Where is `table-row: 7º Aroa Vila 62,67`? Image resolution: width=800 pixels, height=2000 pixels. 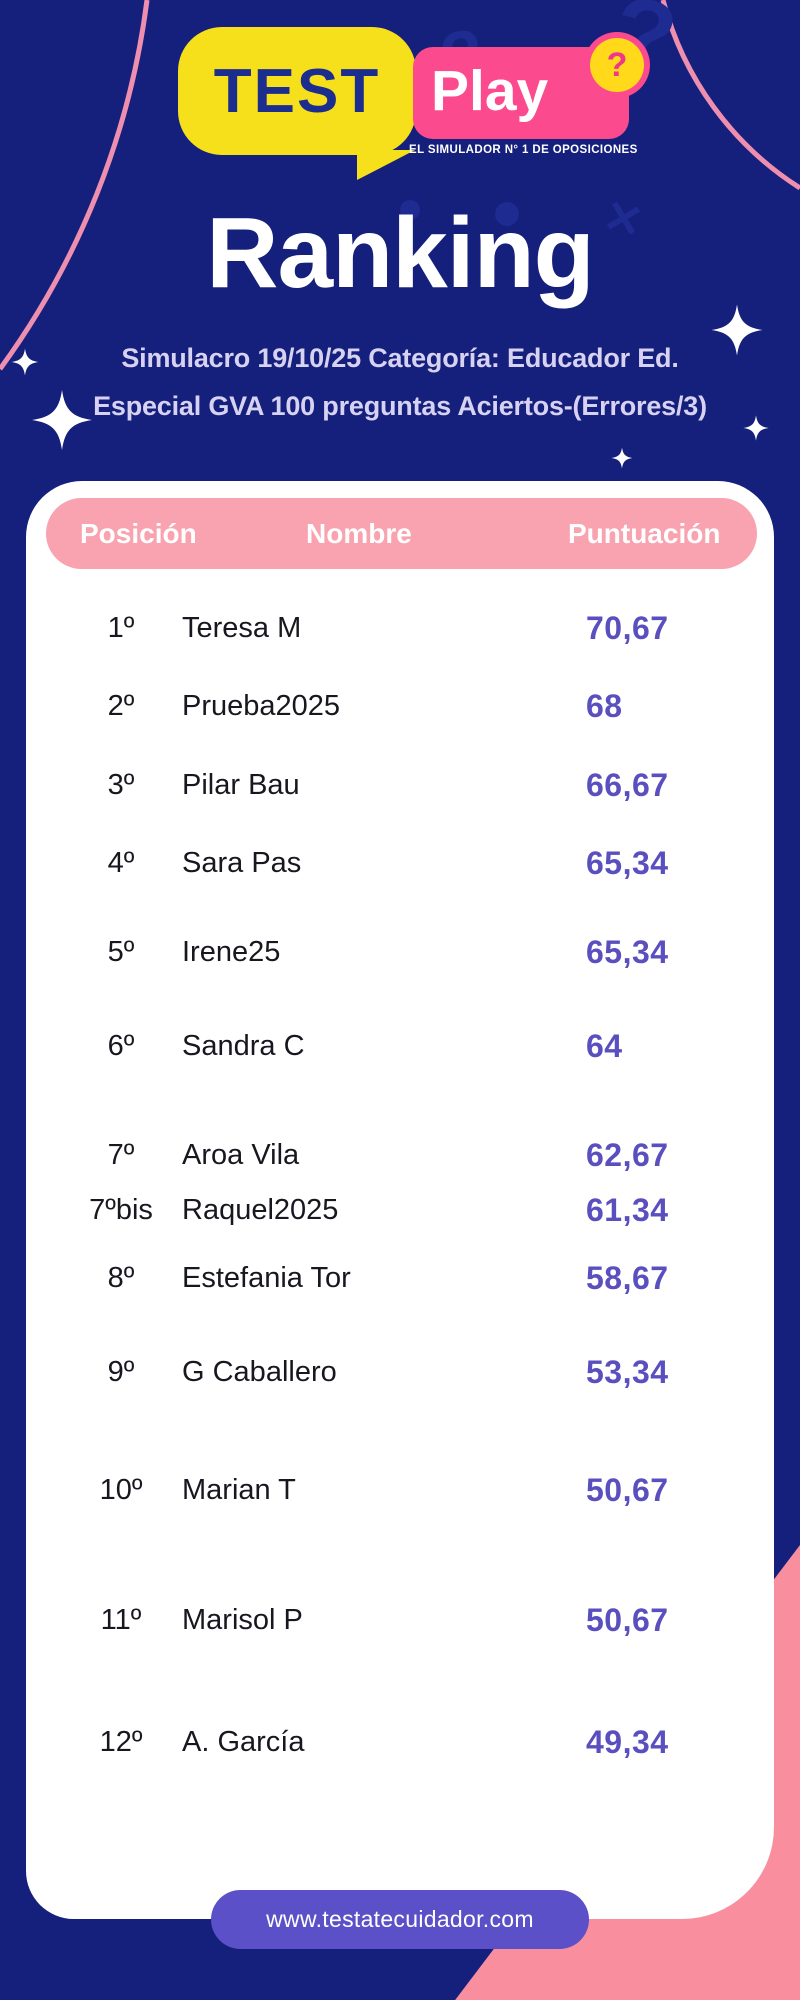 table-row: 7º Aroa Vila 62,67 is located at coordinates (400, 1155).